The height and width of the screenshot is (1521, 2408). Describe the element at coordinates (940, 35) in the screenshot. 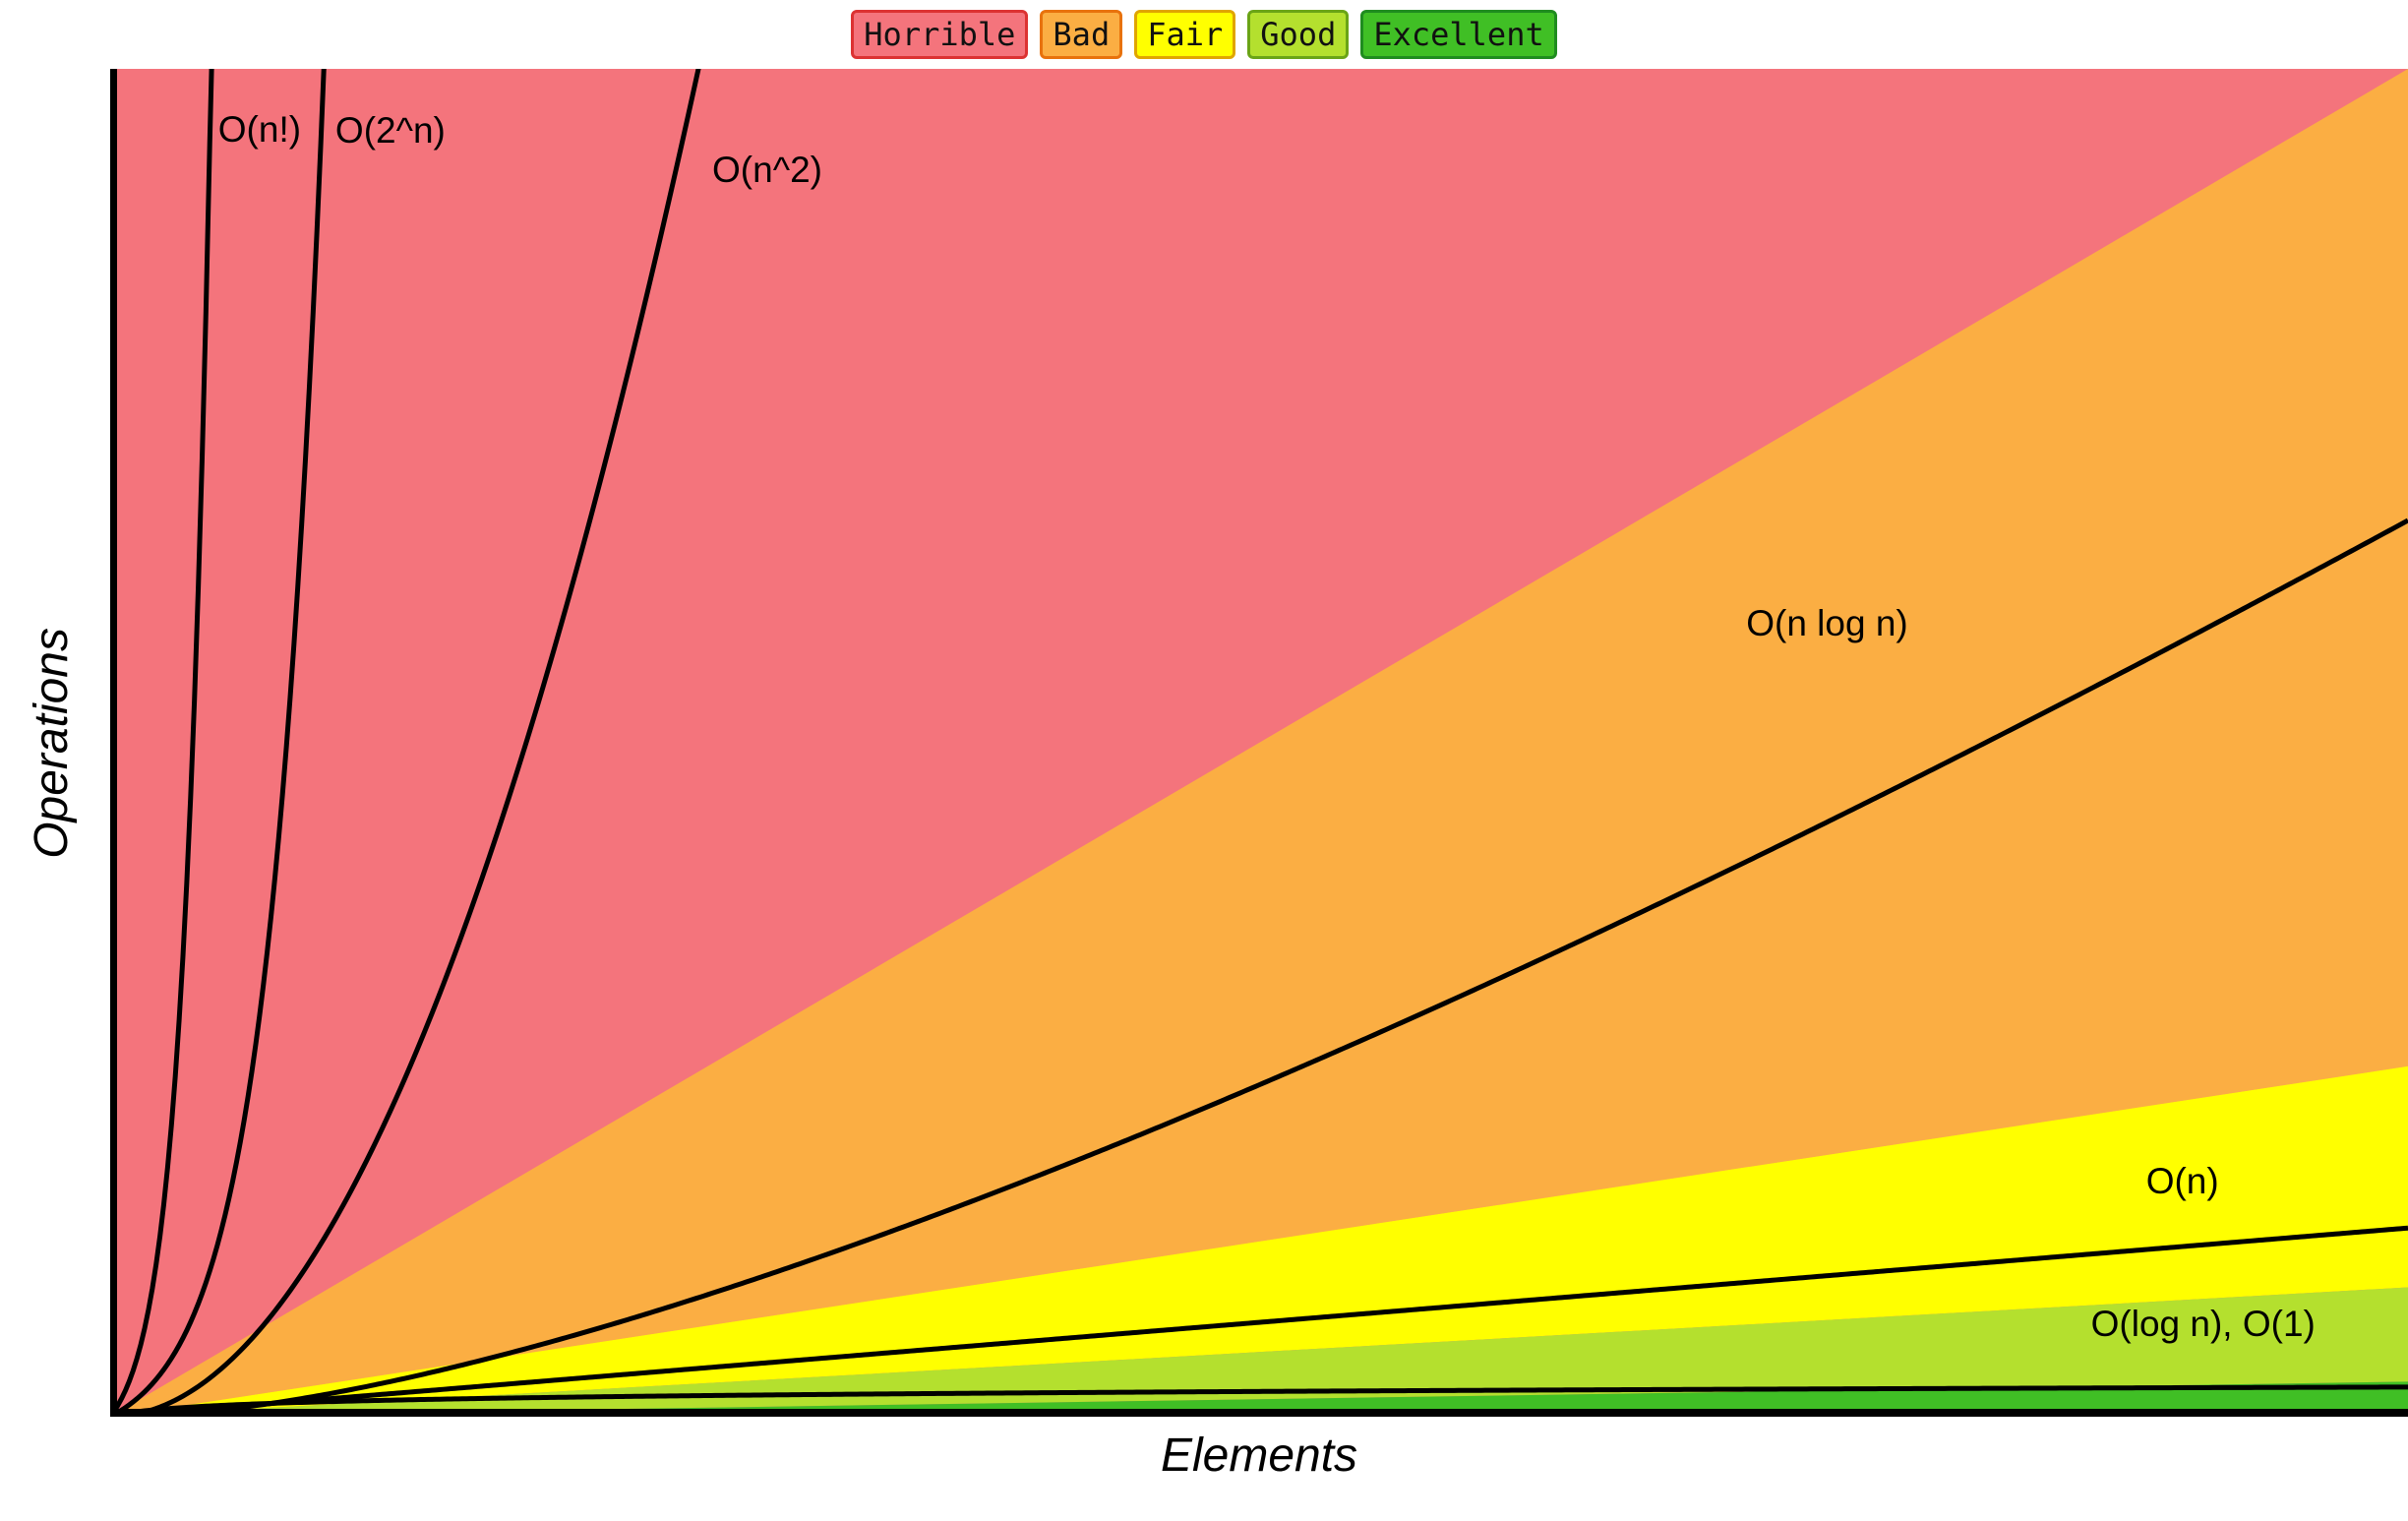

I see `legend-chip-horrible: Horrible` at that location.